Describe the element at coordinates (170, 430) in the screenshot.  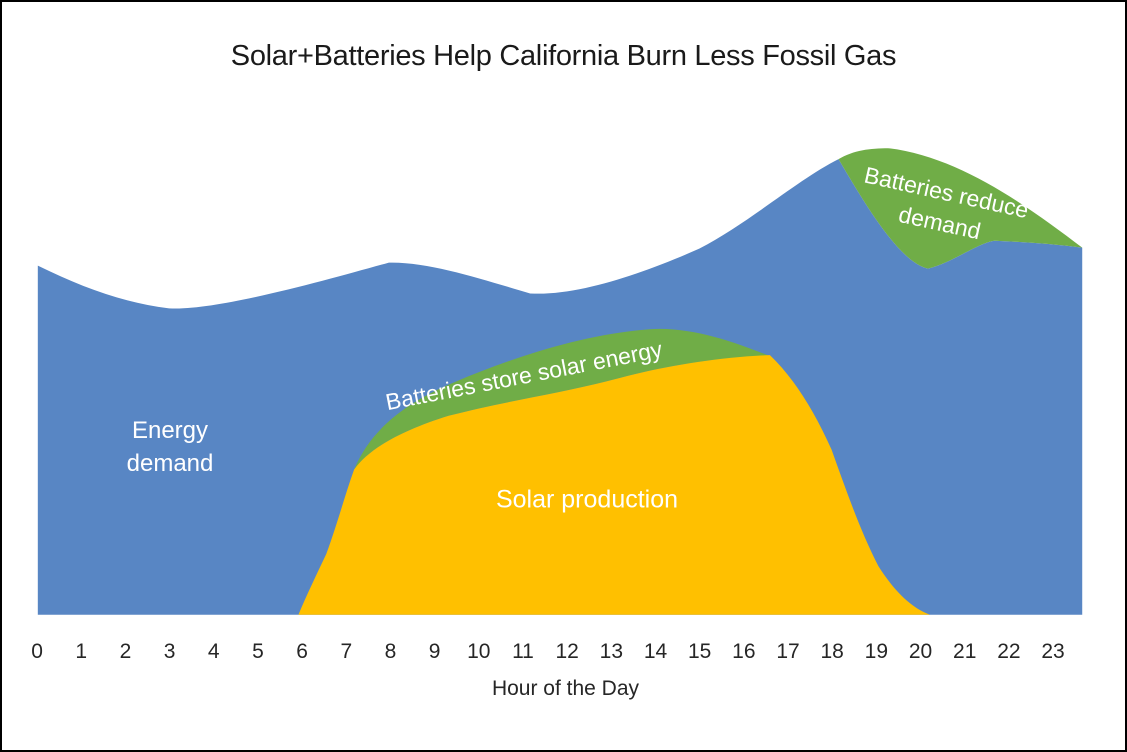
I see `energy-demand-label-line1: Energy` at that location.